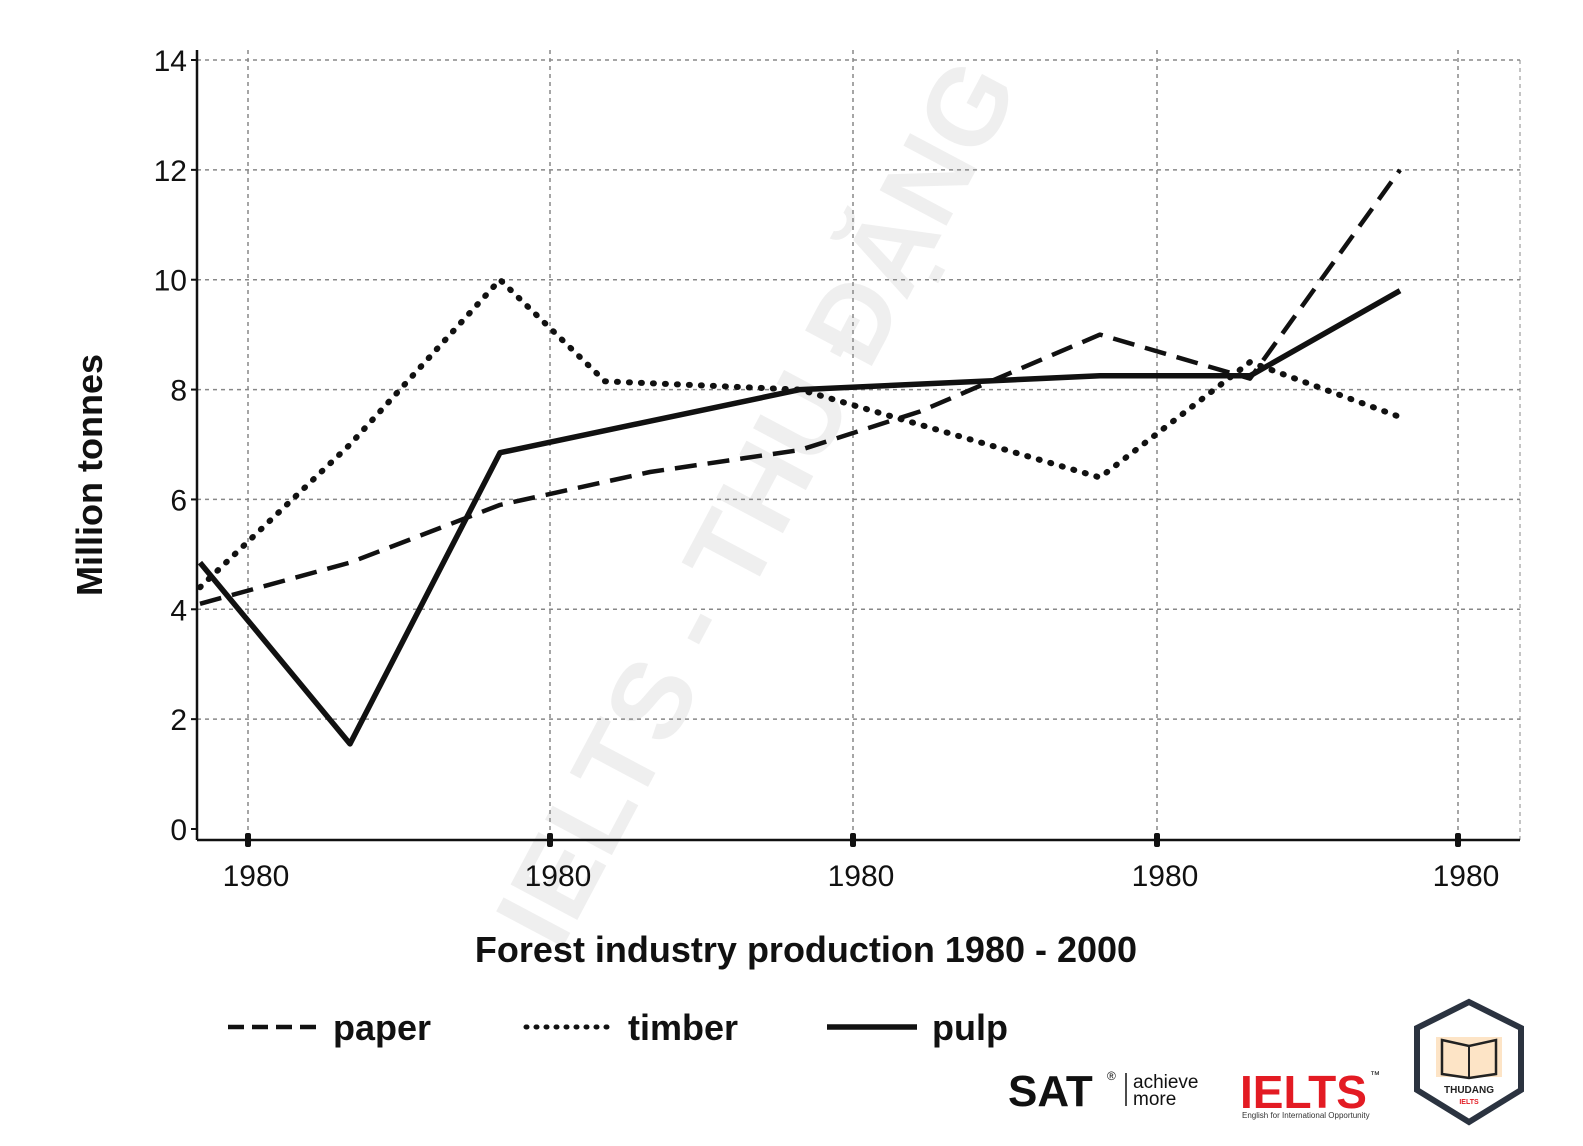 The image size is (1583, 1146). I want to click on y-tick-label: 0, so click(178, 830).